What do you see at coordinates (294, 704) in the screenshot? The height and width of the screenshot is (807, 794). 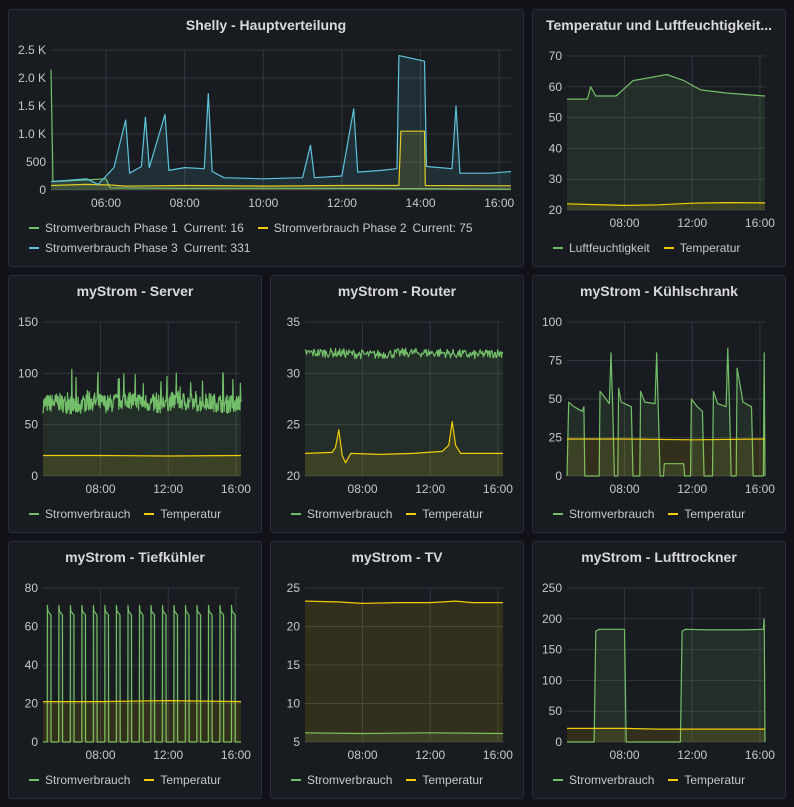 I see `y-tick-label: 10` at bounding box center [294, 704].